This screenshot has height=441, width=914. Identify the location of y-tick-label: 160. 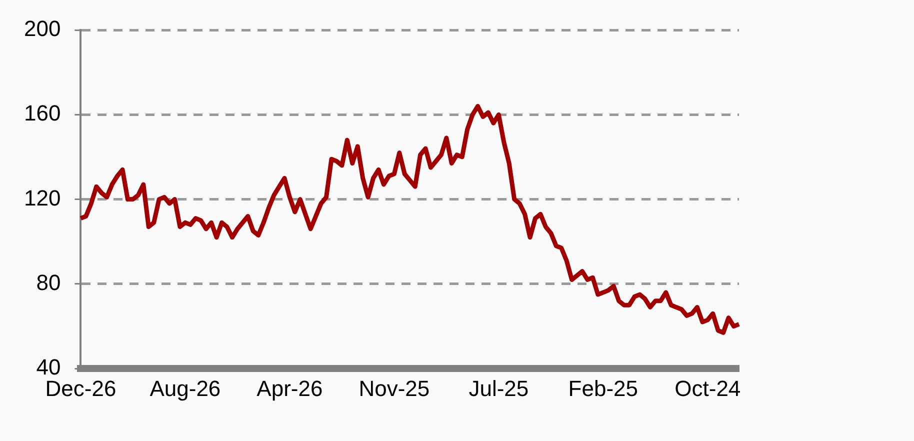
(42, 113).